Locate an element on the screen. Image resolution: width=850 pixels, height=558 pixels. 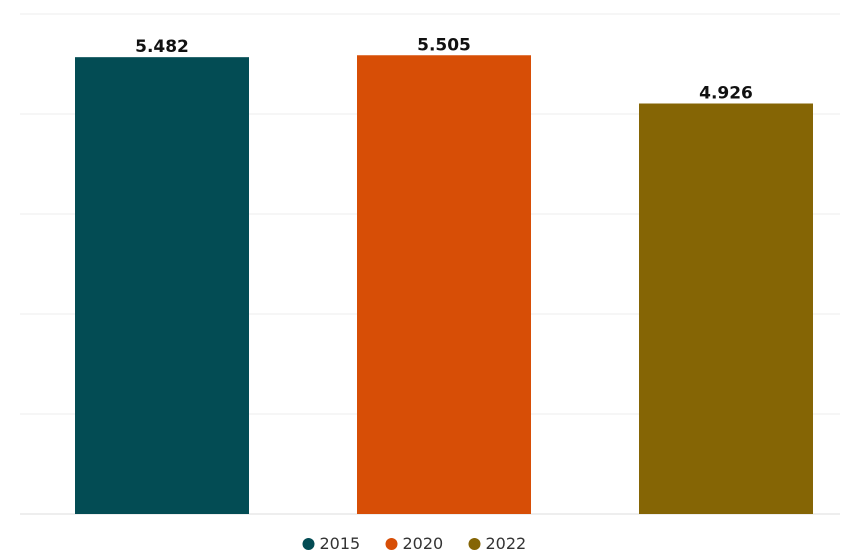
value-label-2022: 4.926 is located at coordinates (726, 94).